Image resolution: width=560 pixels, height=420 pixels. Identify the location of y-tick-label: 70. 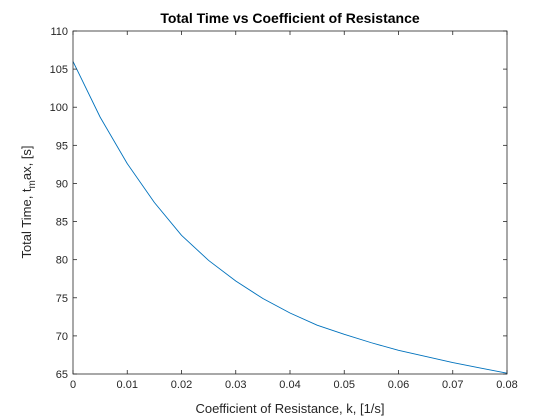
(62, 337).